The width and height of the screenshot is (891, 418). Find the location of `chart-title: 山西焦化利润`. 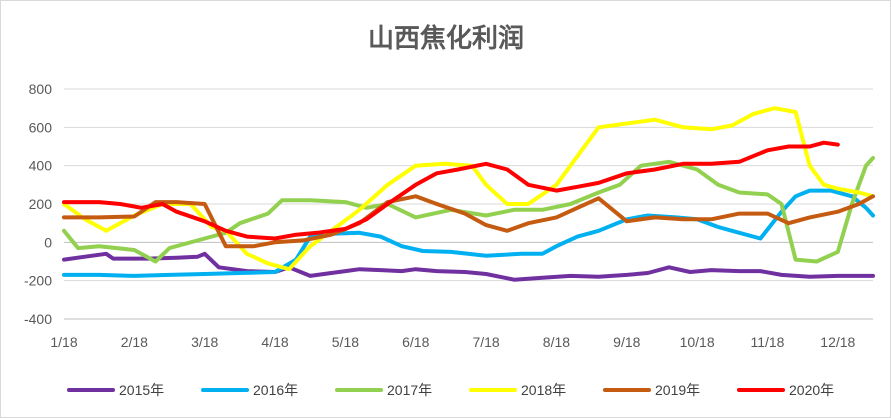

chart-title: 山西焦化利润 is located at coordinates (446, 38).